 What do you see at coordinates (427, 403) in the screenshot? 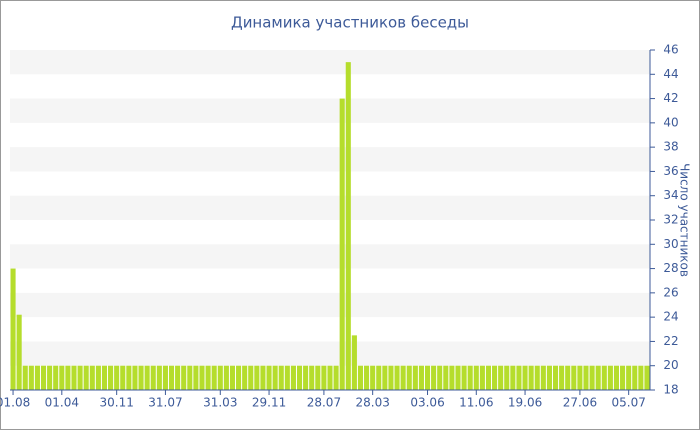
I see `x-tick-label: 03.06` at bounding box center [427, 403].